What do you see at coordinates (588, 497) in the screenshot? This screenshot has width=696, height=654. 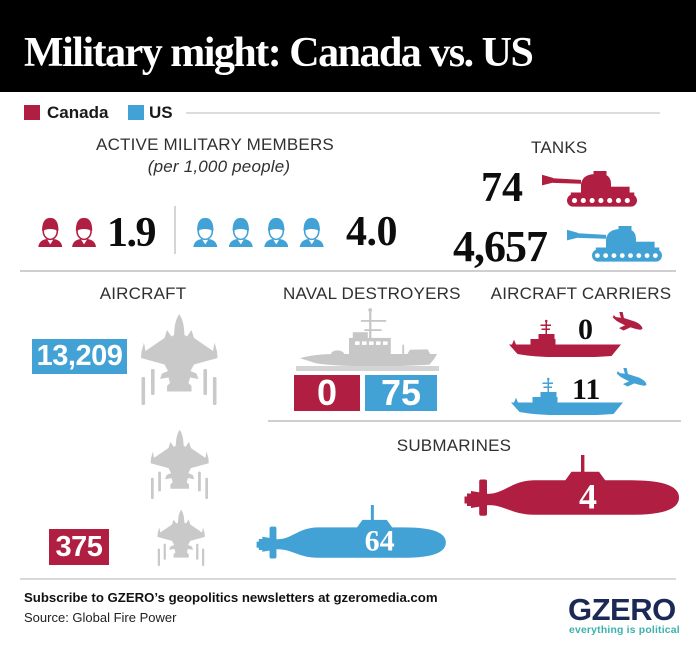 I see `svg-text: 4` at bounding box center [588, 497].